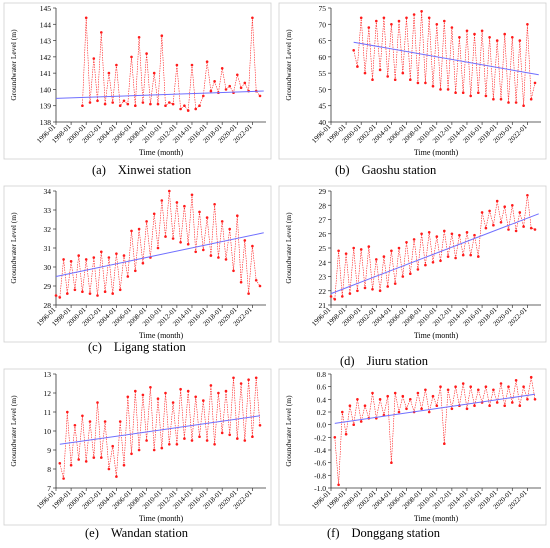 The image size is (550, 548). I want to click on y-tick-label: 10, so click(48, 431).